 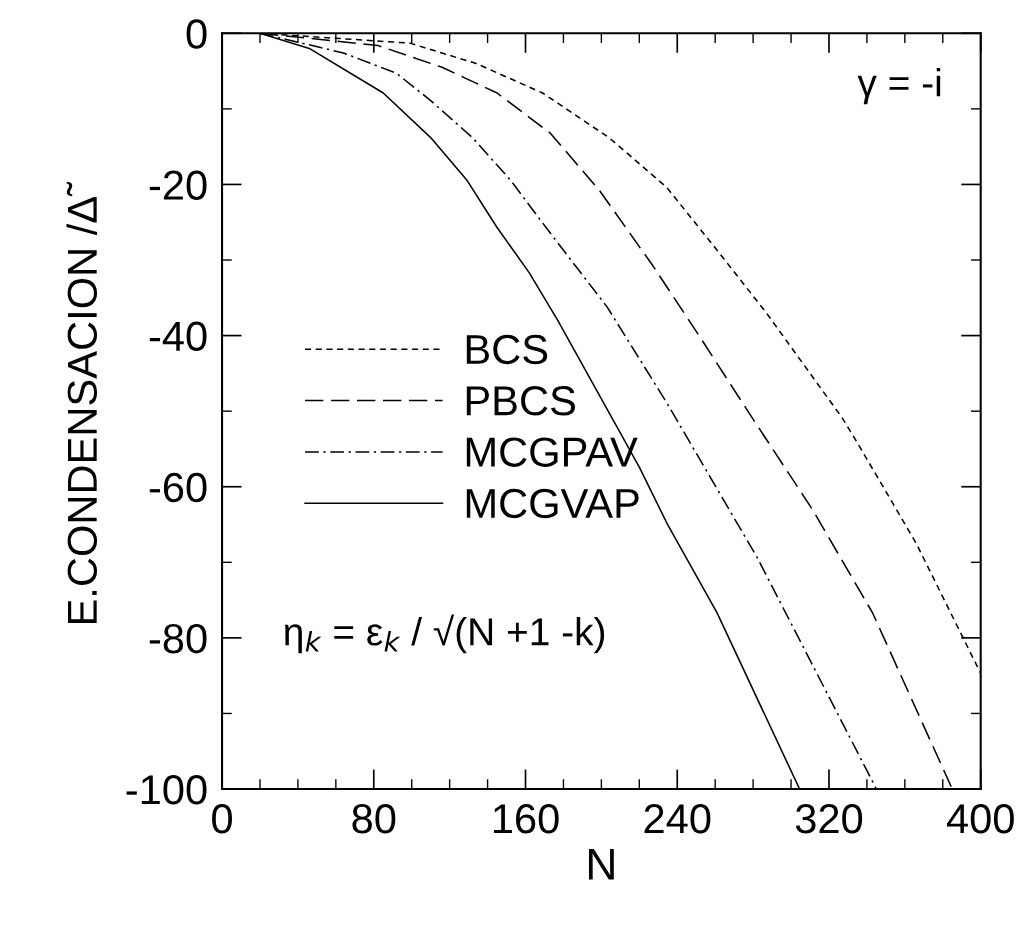 What do you see at coordinates (829, 819) in the screenshot?
I see `x-tick-label: 320` at bounding box center [829, 819].